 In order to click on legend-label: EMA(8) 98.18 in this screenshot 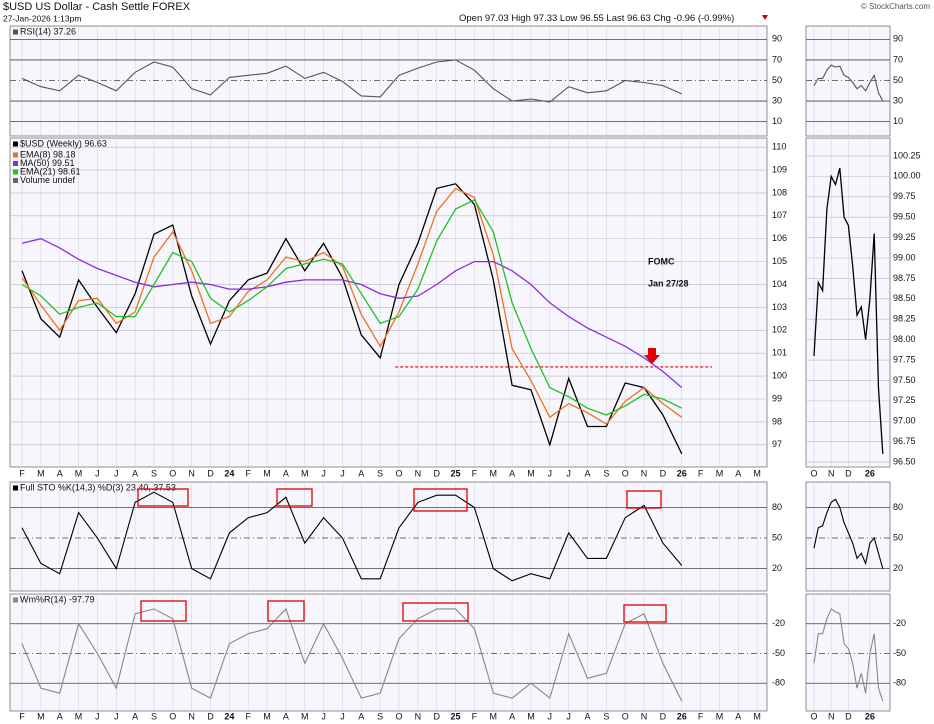, I will do `click(48, 154)`.